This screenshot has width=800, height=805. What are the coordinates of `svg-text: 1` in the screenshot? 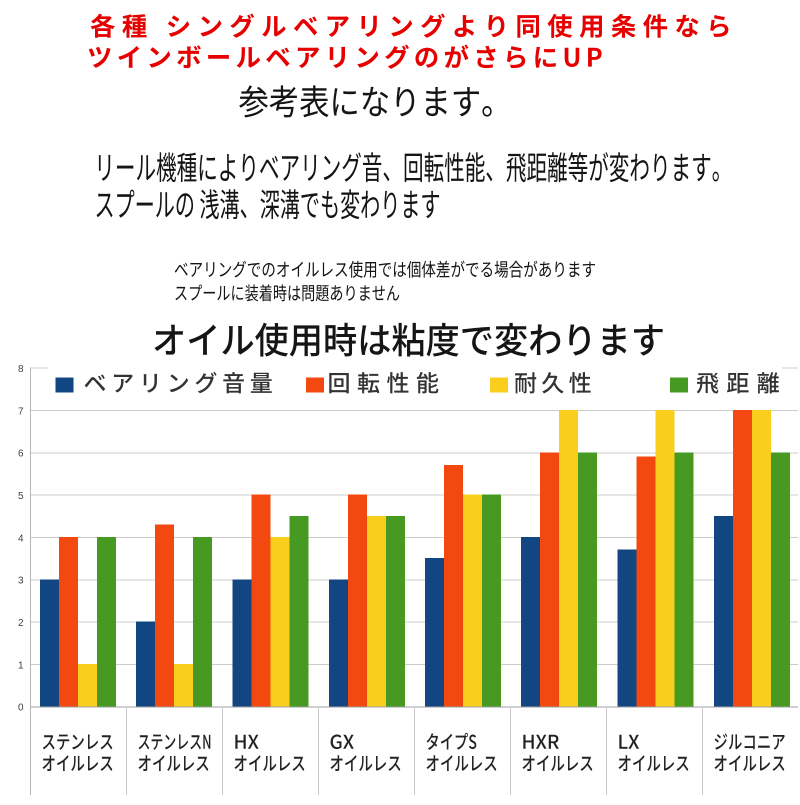 It's located at (21, 665).